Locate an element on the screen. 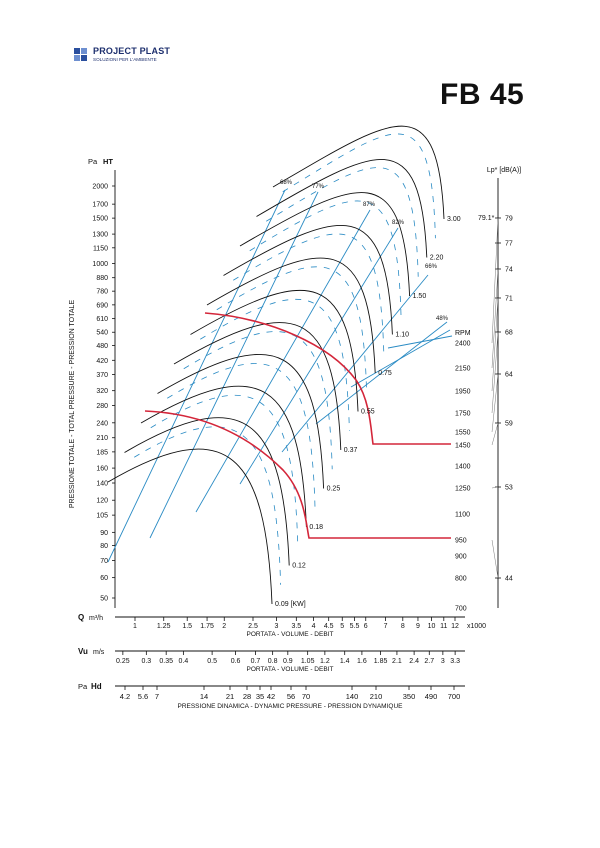 This screenshot has width=600, height=848. velocity-tick-label: 1.85 is located at coordinates (381, 661).